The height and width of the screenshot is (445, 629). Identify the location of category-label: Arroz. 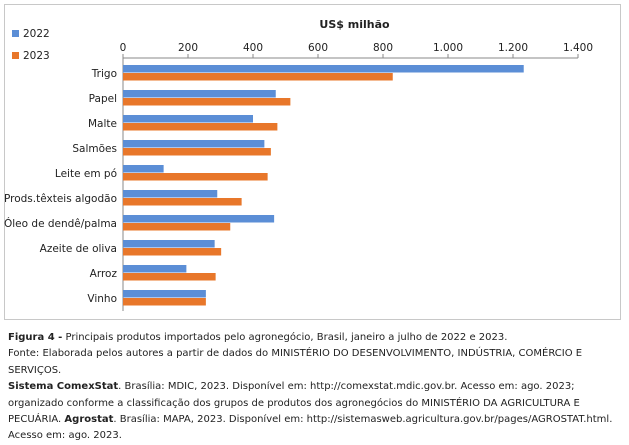
(104, 274).